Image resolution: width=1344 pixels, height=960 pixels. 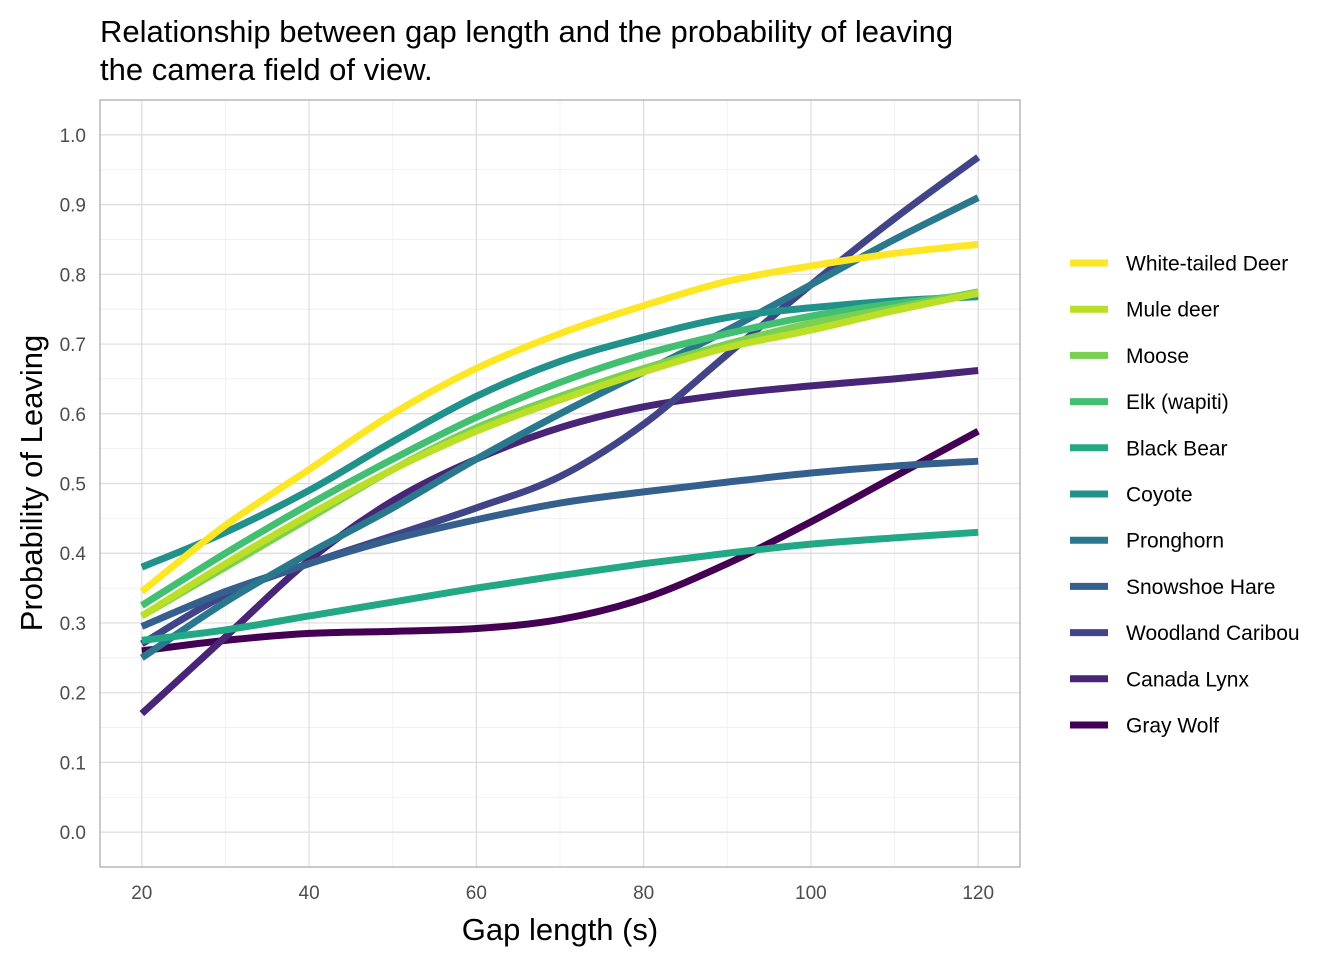 I want to click on y-axis-ticks: 0.0 0.1 0.2 0.3 0.4 0.5 0.6 0.7 0.8 0.9 1.0, so click(x=73, y=485).